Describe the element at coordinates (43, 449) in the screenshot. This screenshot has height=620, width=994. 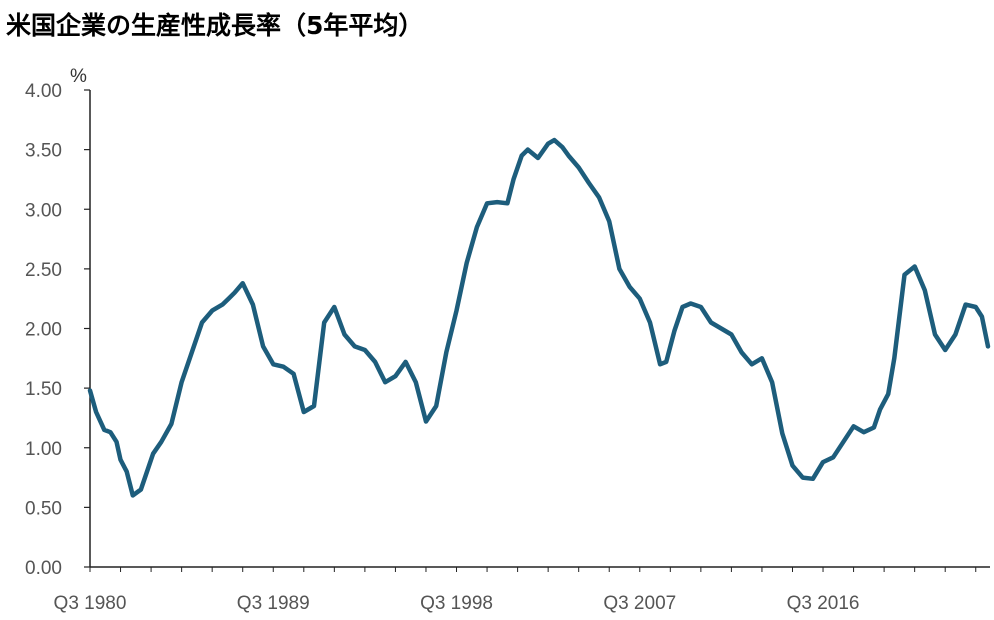
I see `y-tick-label: 1.00` at that location.